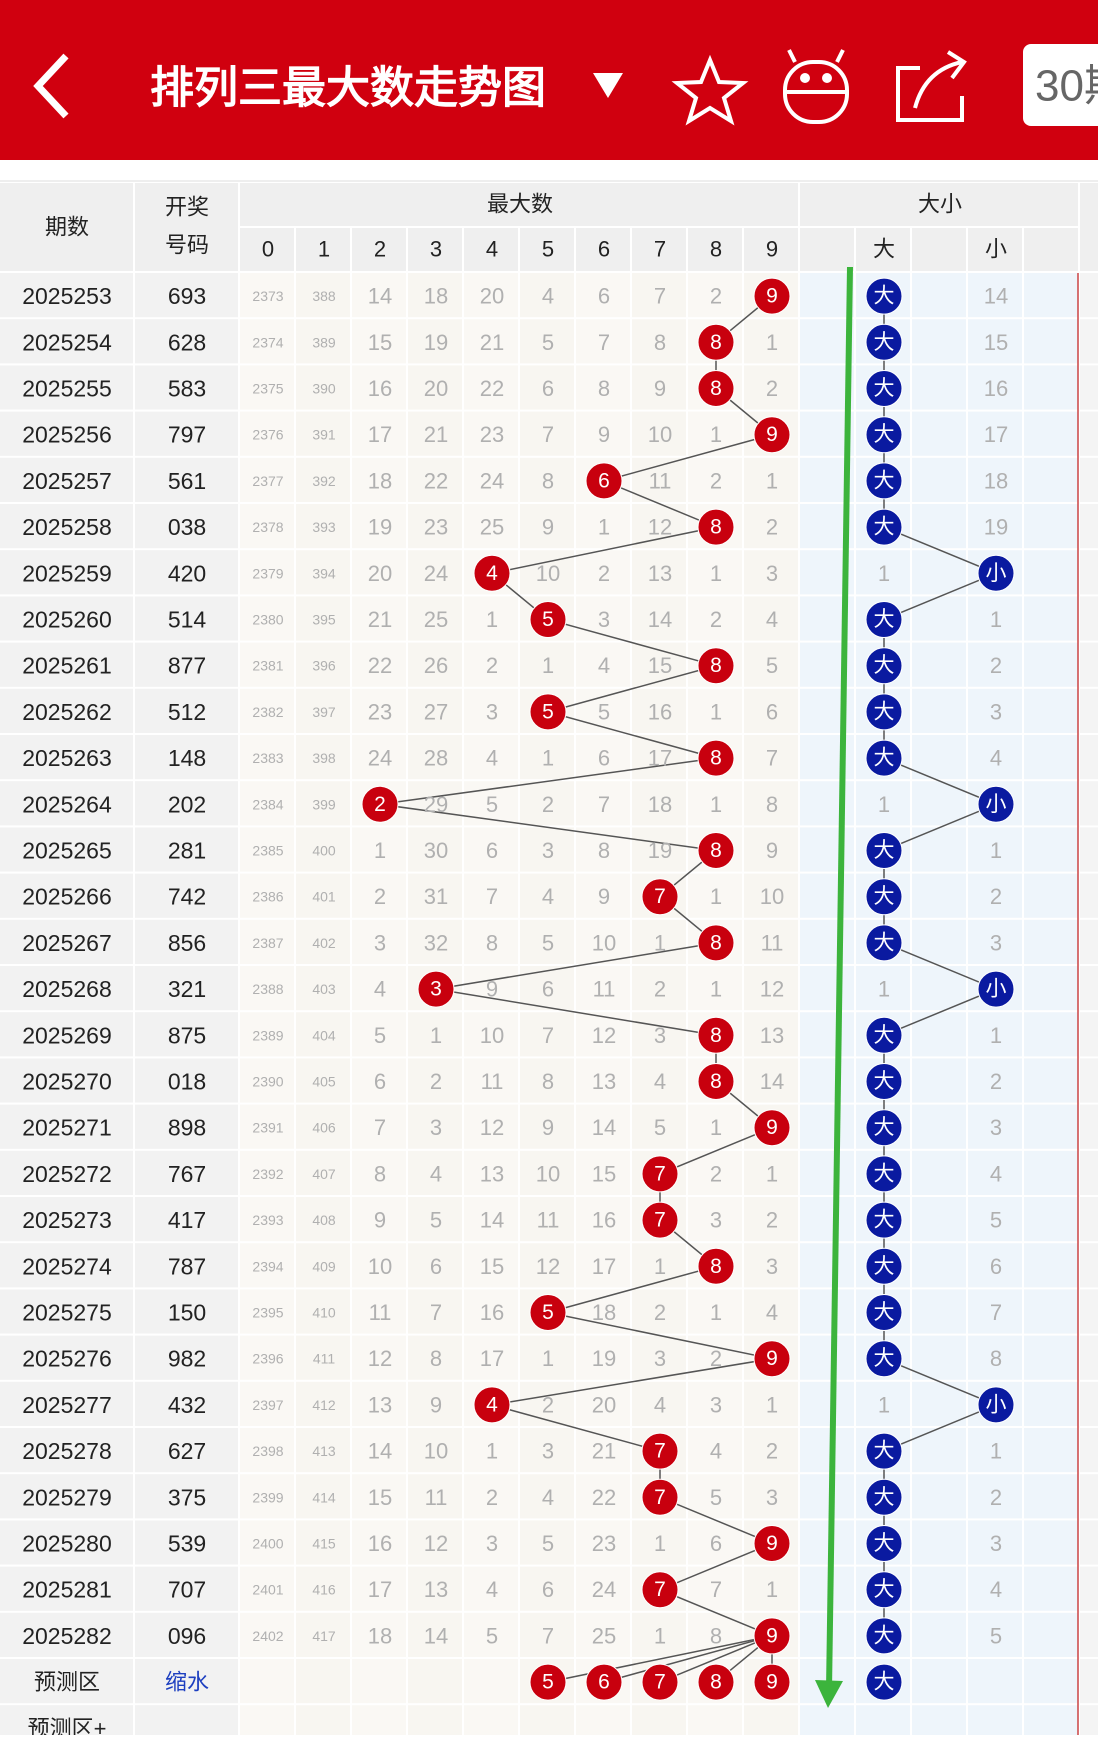  Describe the element at coordinates (608, 85) in the screenshot. I see `dropdown-arrow` at that location.